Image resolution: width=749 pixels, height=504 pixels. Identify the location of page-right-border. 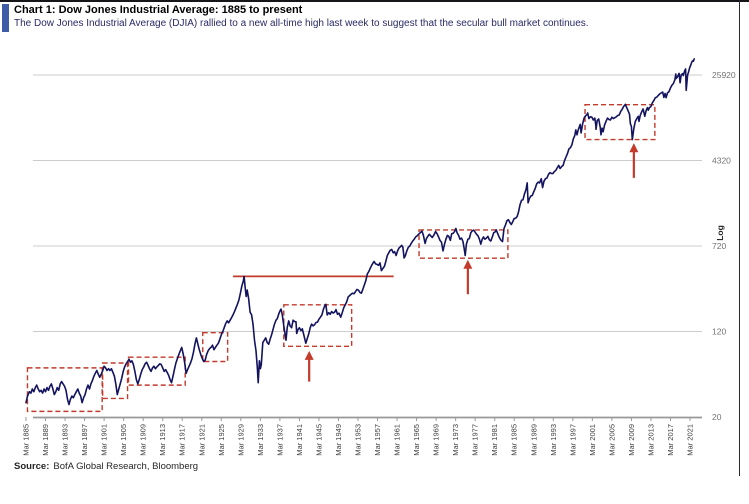
(739, 238).